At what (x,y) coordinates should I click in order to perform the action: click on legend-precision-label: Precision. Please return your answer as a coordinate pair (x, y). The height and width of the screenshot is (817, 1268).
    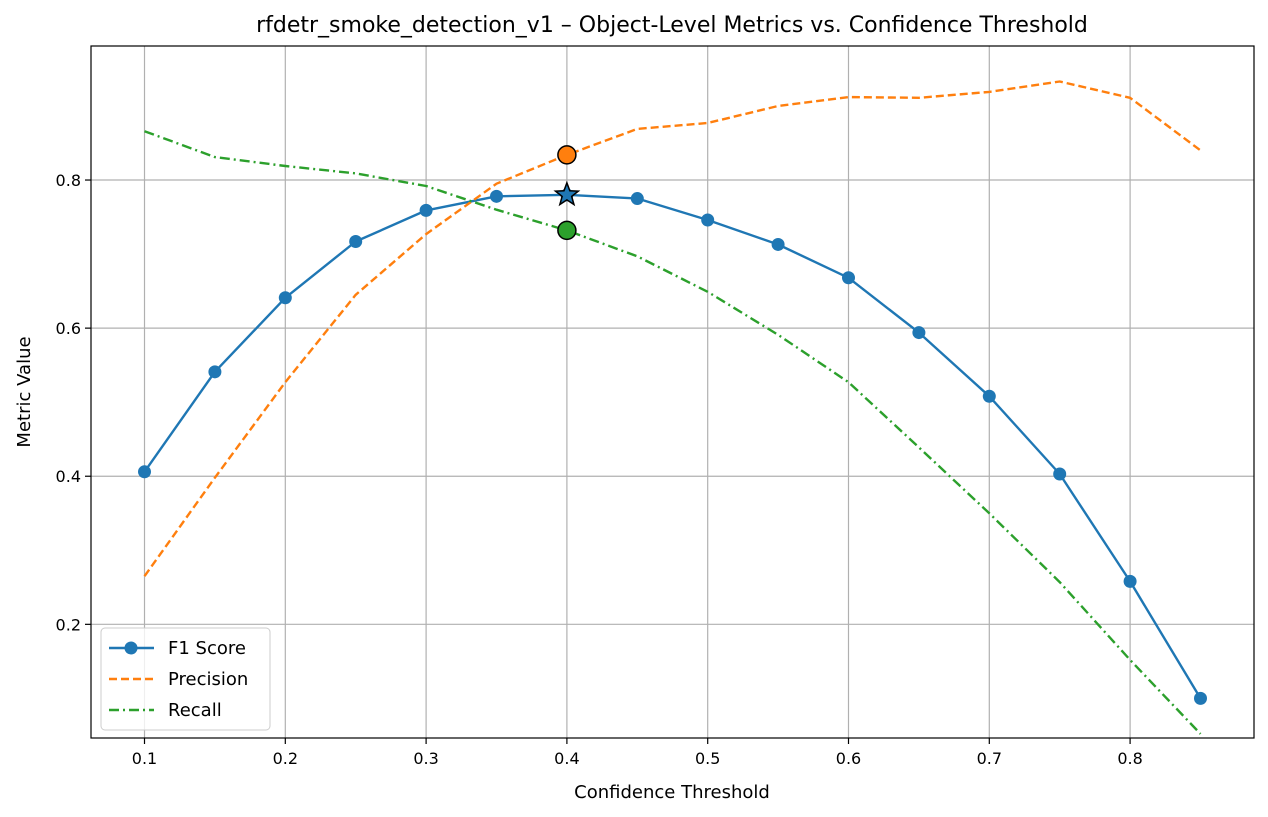
    Looking at the image, I should click on (208, 679).